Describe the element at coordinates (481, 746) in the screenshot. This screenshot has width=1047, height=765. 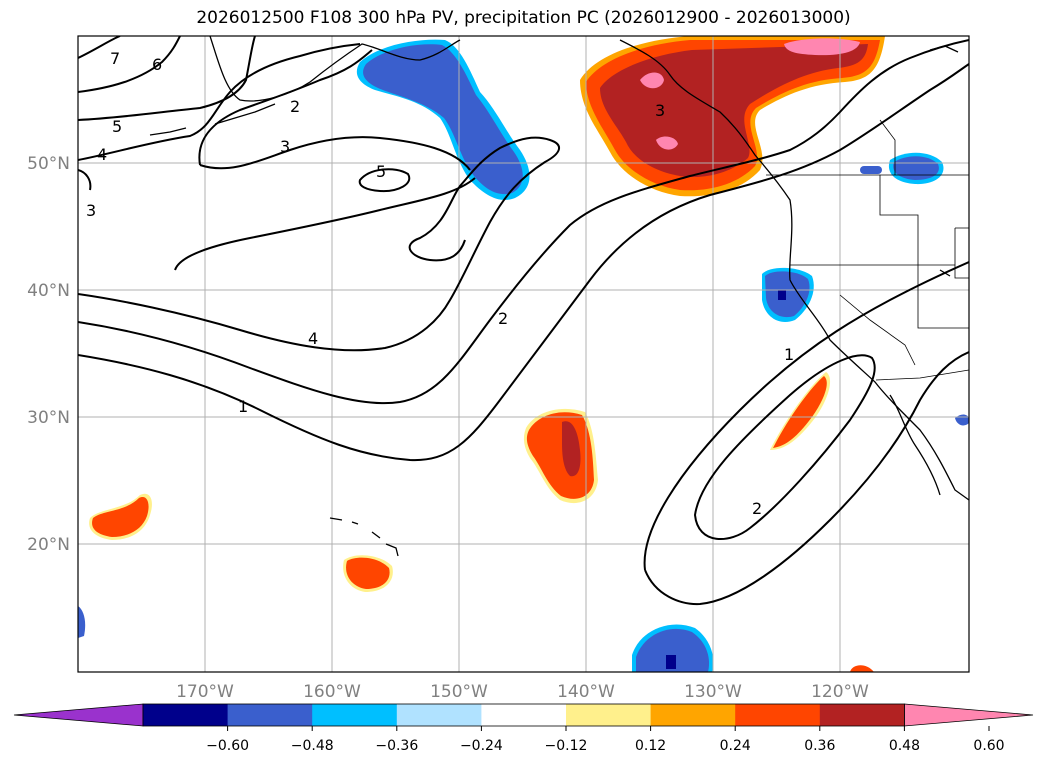
I see `colorbar-label: −0.24` at that location.